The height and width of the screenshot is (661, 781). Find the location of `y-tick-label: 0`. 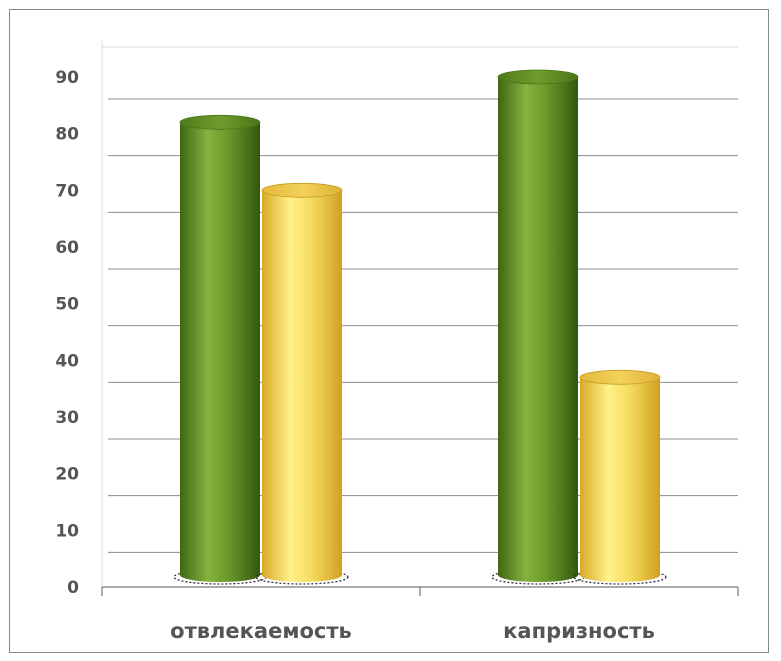

y-tick-label: 0 is located at coordinates (73, 588).